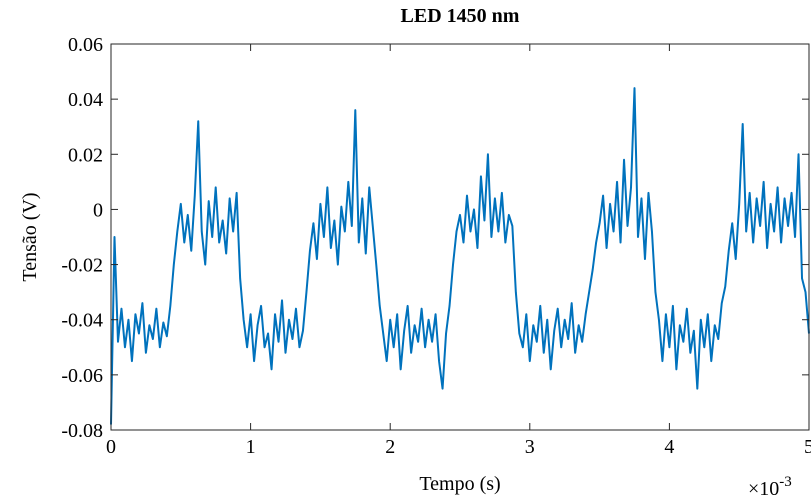 This screenshot has height=499, width=811. What do you see at coordinates (98, 210) in the screenshot?
I see `y-tick-label: 0` at bounding box center [98, 210].